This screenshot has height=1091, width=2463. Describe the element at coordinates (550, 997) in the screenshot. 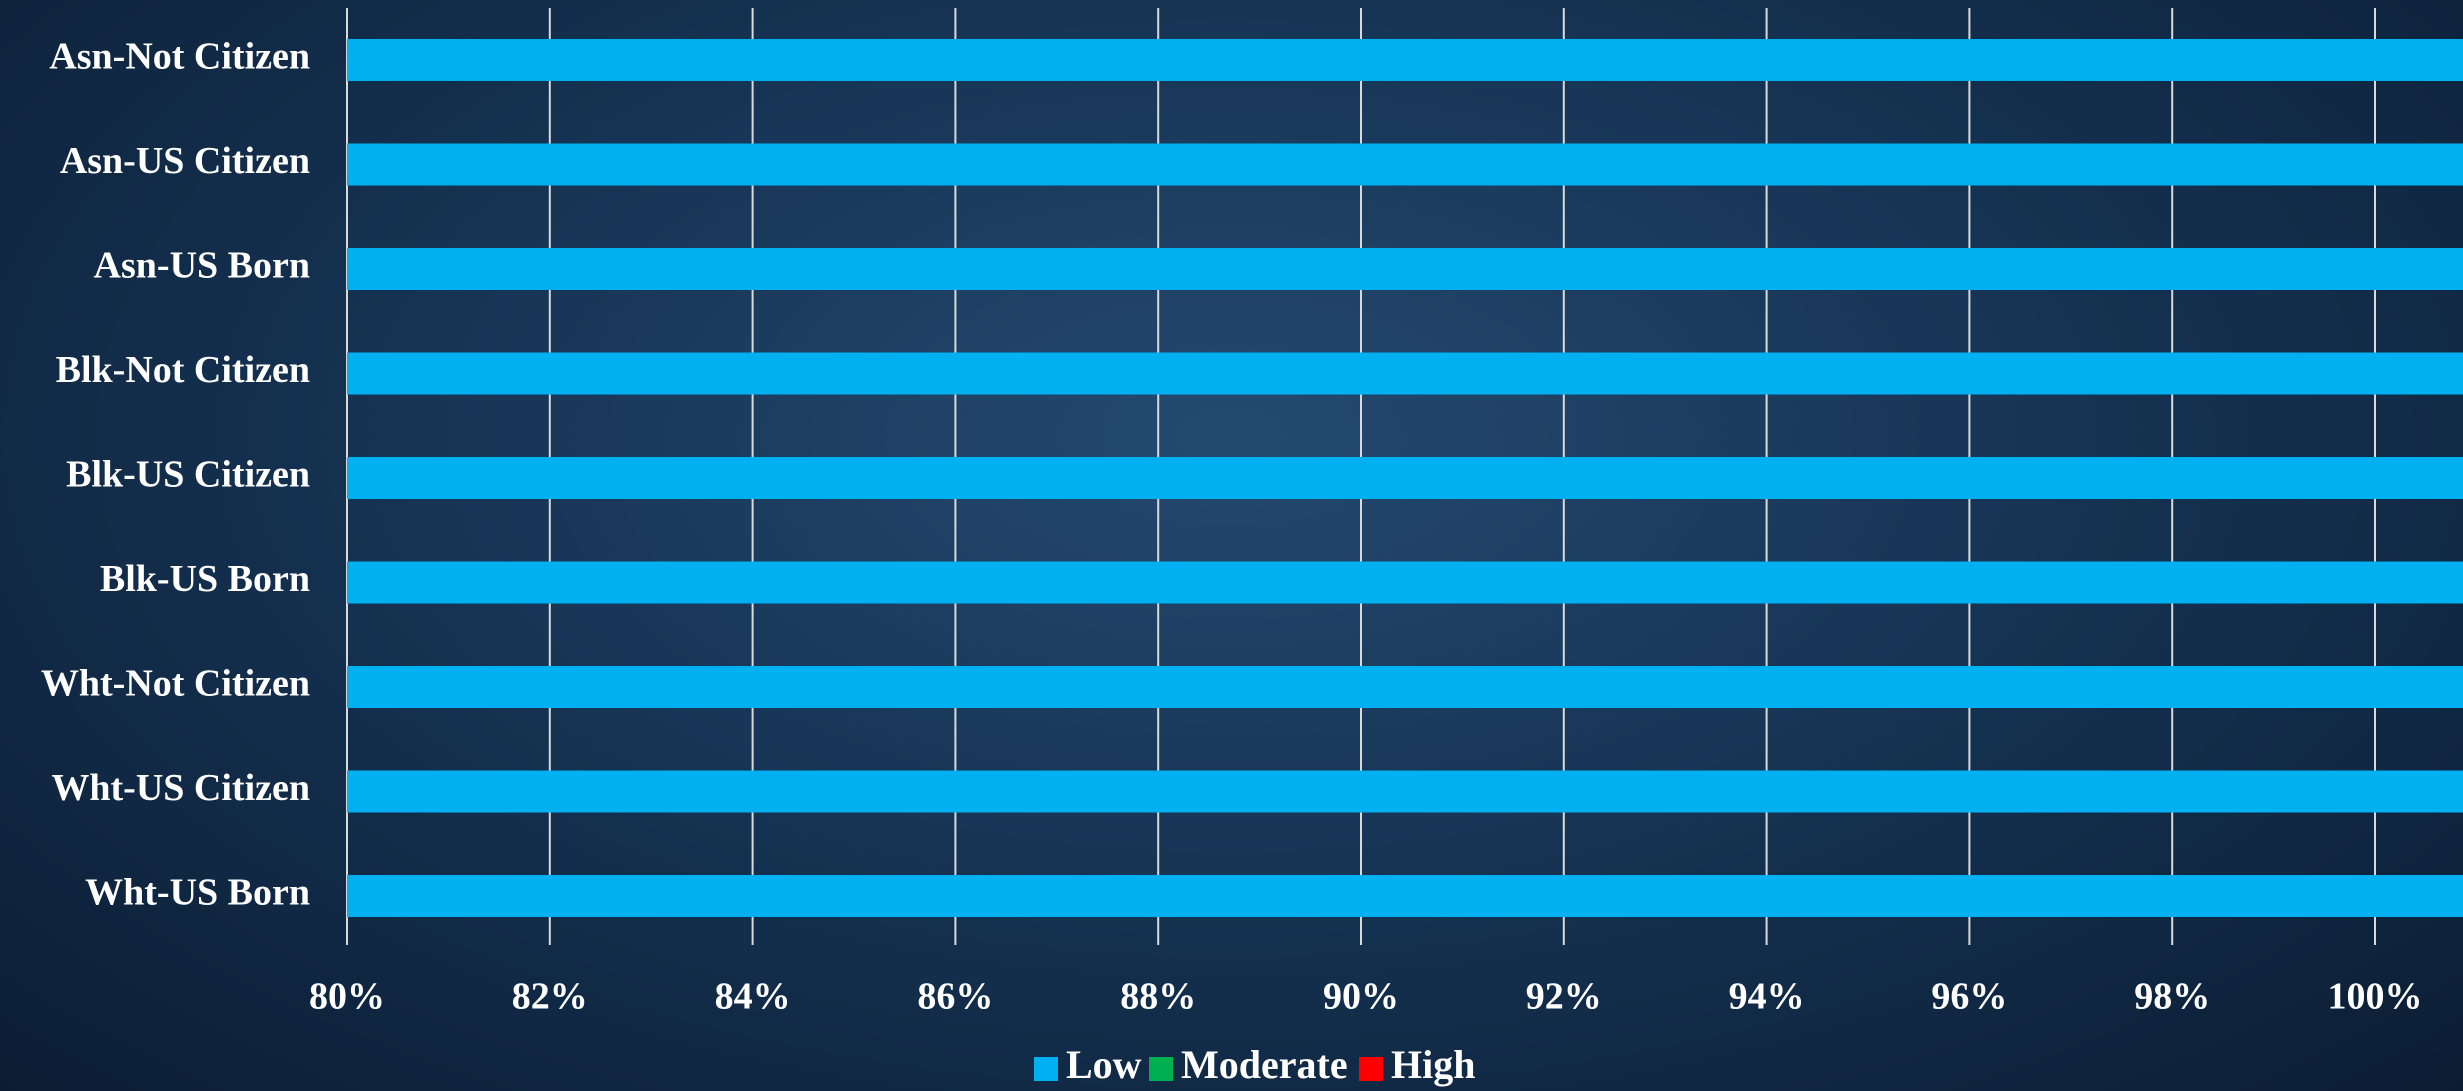

I see `x-tick-label: 82%` at that location.